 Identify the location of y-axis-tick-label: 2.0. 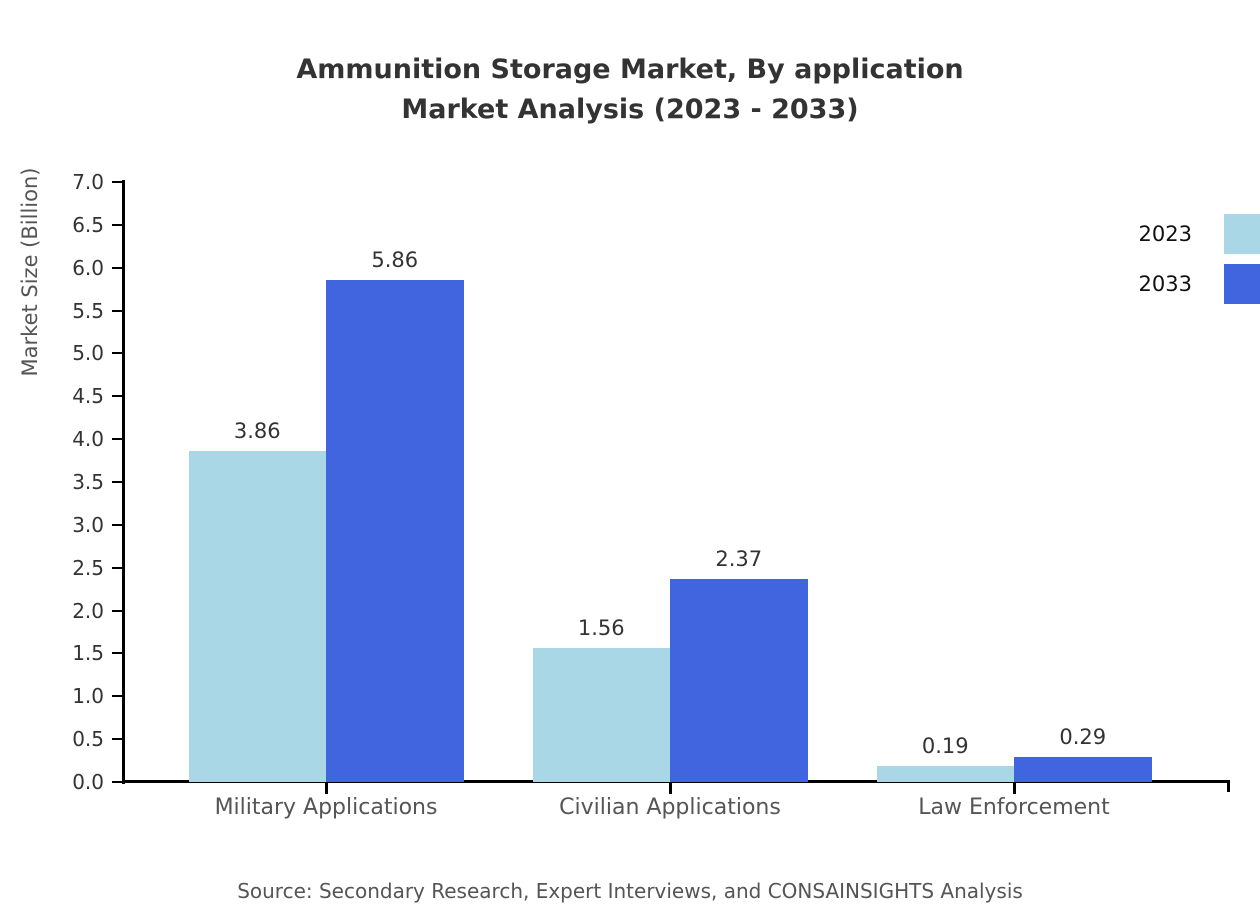
(88, 610).